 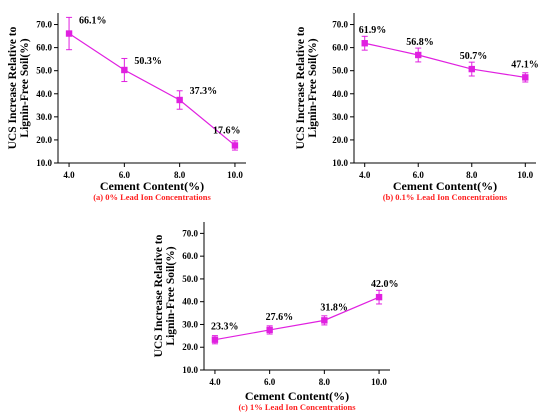 I want to click on data-label: 37.3%, so click(x=204, y=91).